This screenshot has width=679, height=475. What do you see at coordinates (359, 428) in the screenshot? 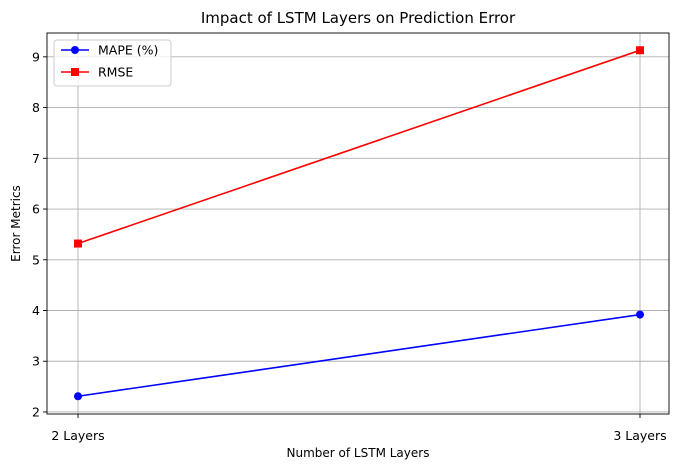
I see `x-axis-ticks: 2 Layers 3 Layers` at bounding box center [359, 428].